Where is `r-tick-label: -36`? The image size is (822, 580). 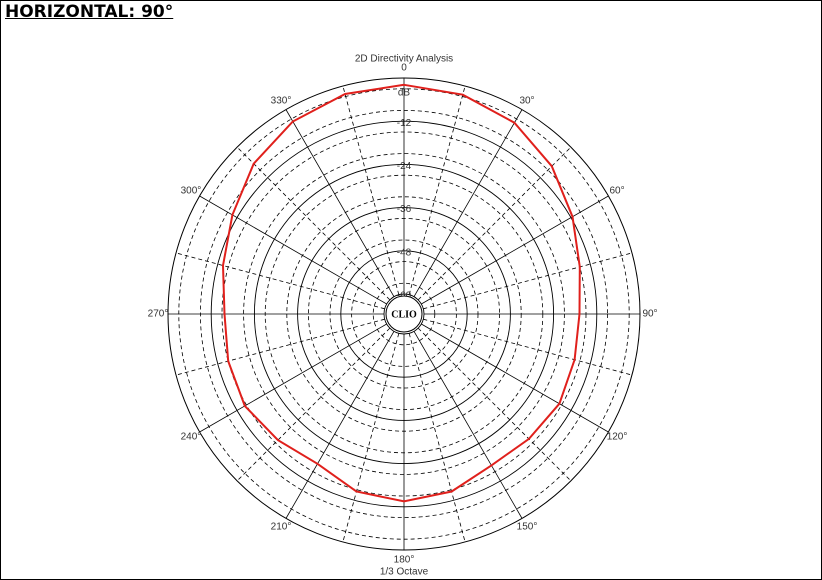 r-tick-label: -36 is located at coordinates (404, 209).